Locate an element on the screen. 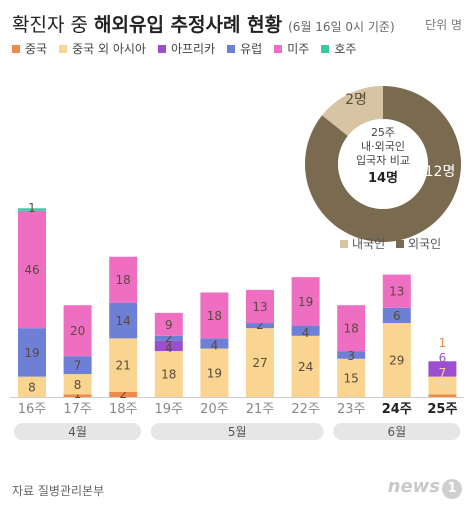 This screenshot has height=506, width=474. bar-24주-europe is located at coordinates (396, 315).